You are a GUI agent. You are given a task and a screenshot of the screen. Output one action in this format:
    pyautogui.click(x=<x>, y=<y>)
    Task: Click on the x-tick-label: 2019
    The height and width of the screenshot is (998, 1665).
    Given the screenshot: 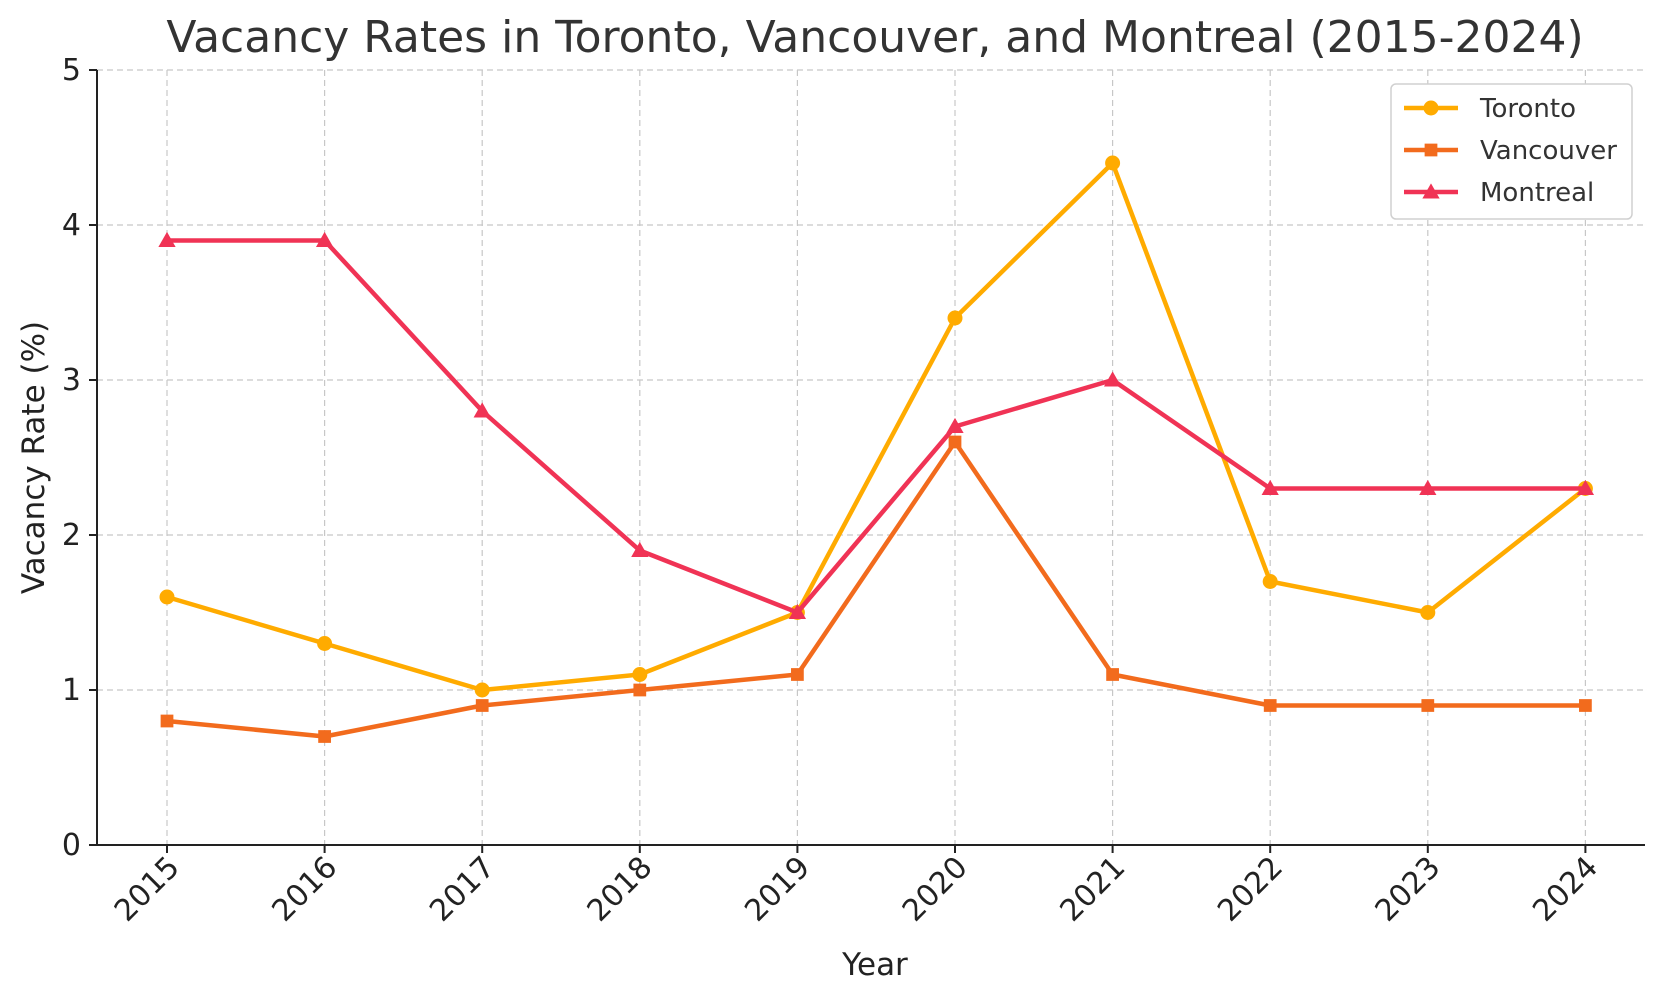 What is the action you would take?
    pyautogui.click(x=777, y=889)
    